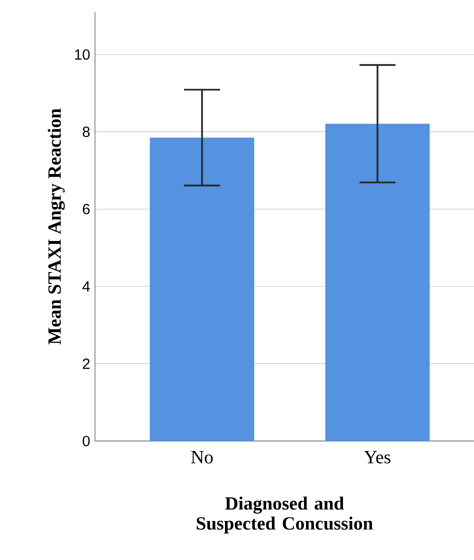 The width and height of the screenshot is (474, 560). I want to click on y-axis-title: Mean STAXI Angry Reaction, so click(56, 226).